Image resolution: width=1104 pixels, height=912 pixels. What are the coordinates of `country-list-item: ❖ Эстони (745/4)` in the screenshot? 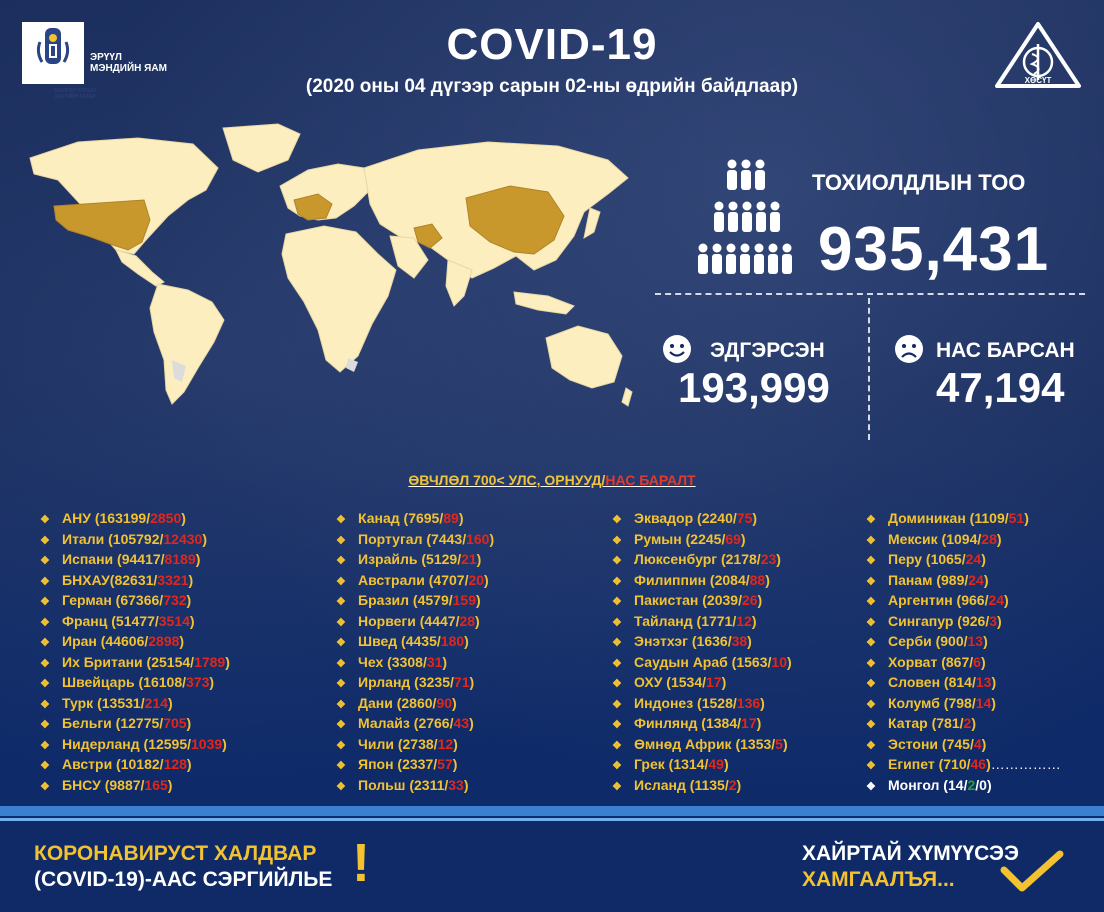 It's located at (963, 744).